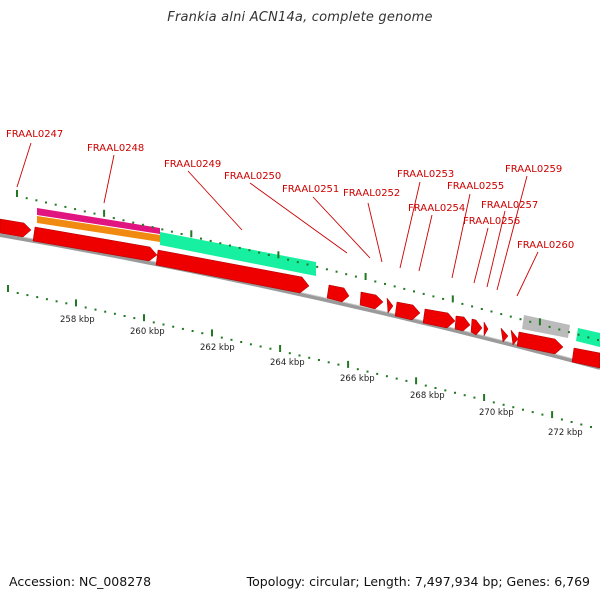  What do you see at coordinates (533, 169) in the screenshot?
I see `gene-label: FRAAL0259` at bounding box center [533, 169].